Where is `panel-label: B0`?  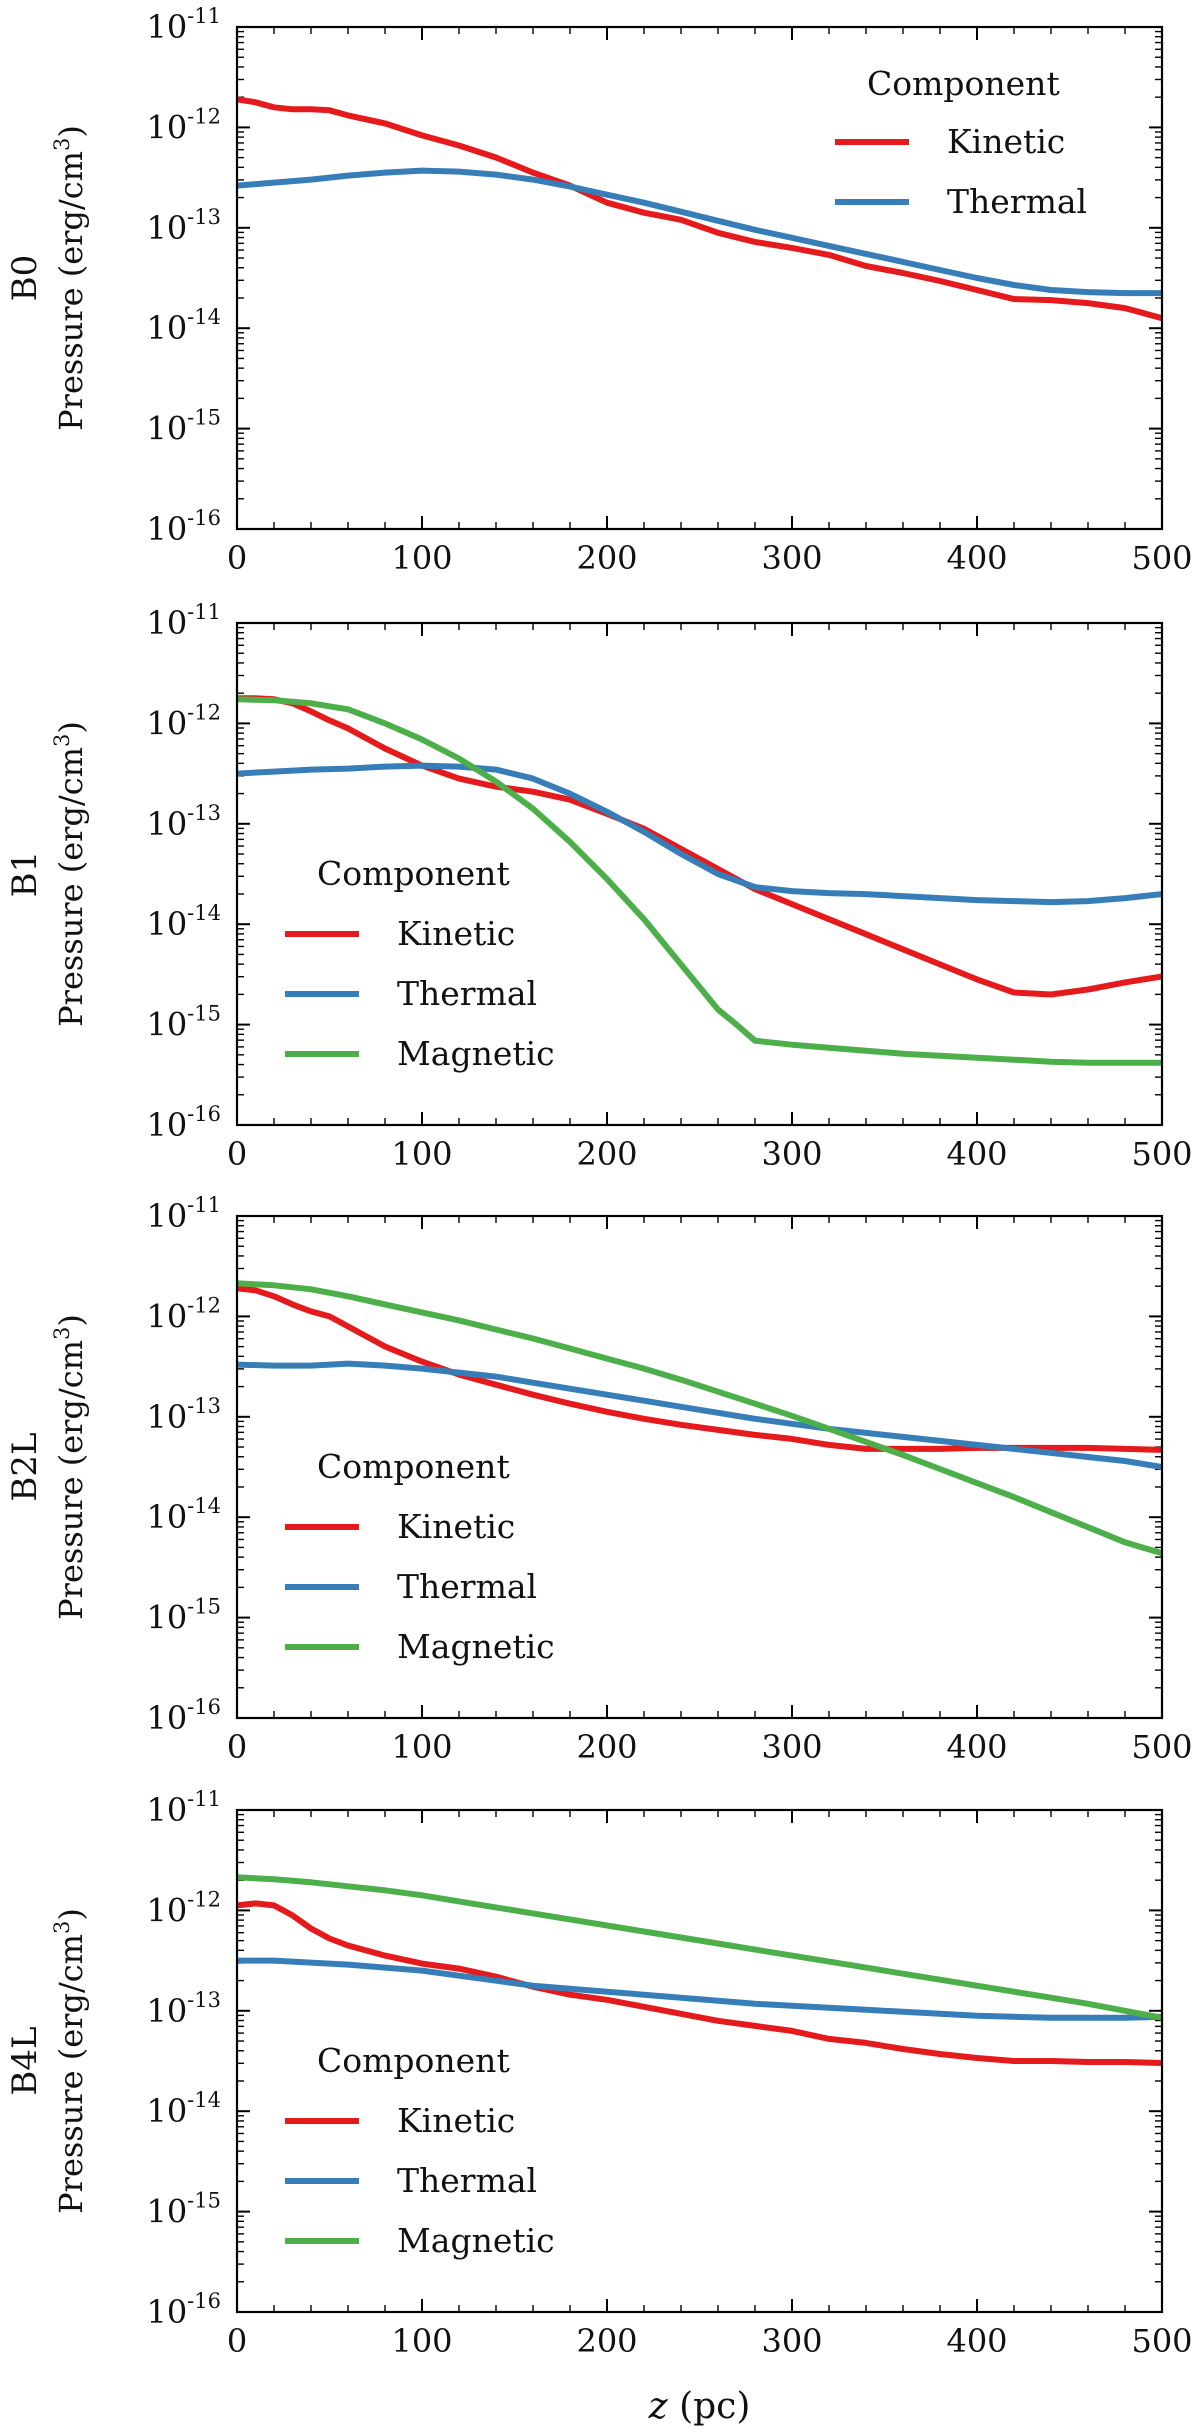 panel-label: B0 is located at coordinates (25, 278).